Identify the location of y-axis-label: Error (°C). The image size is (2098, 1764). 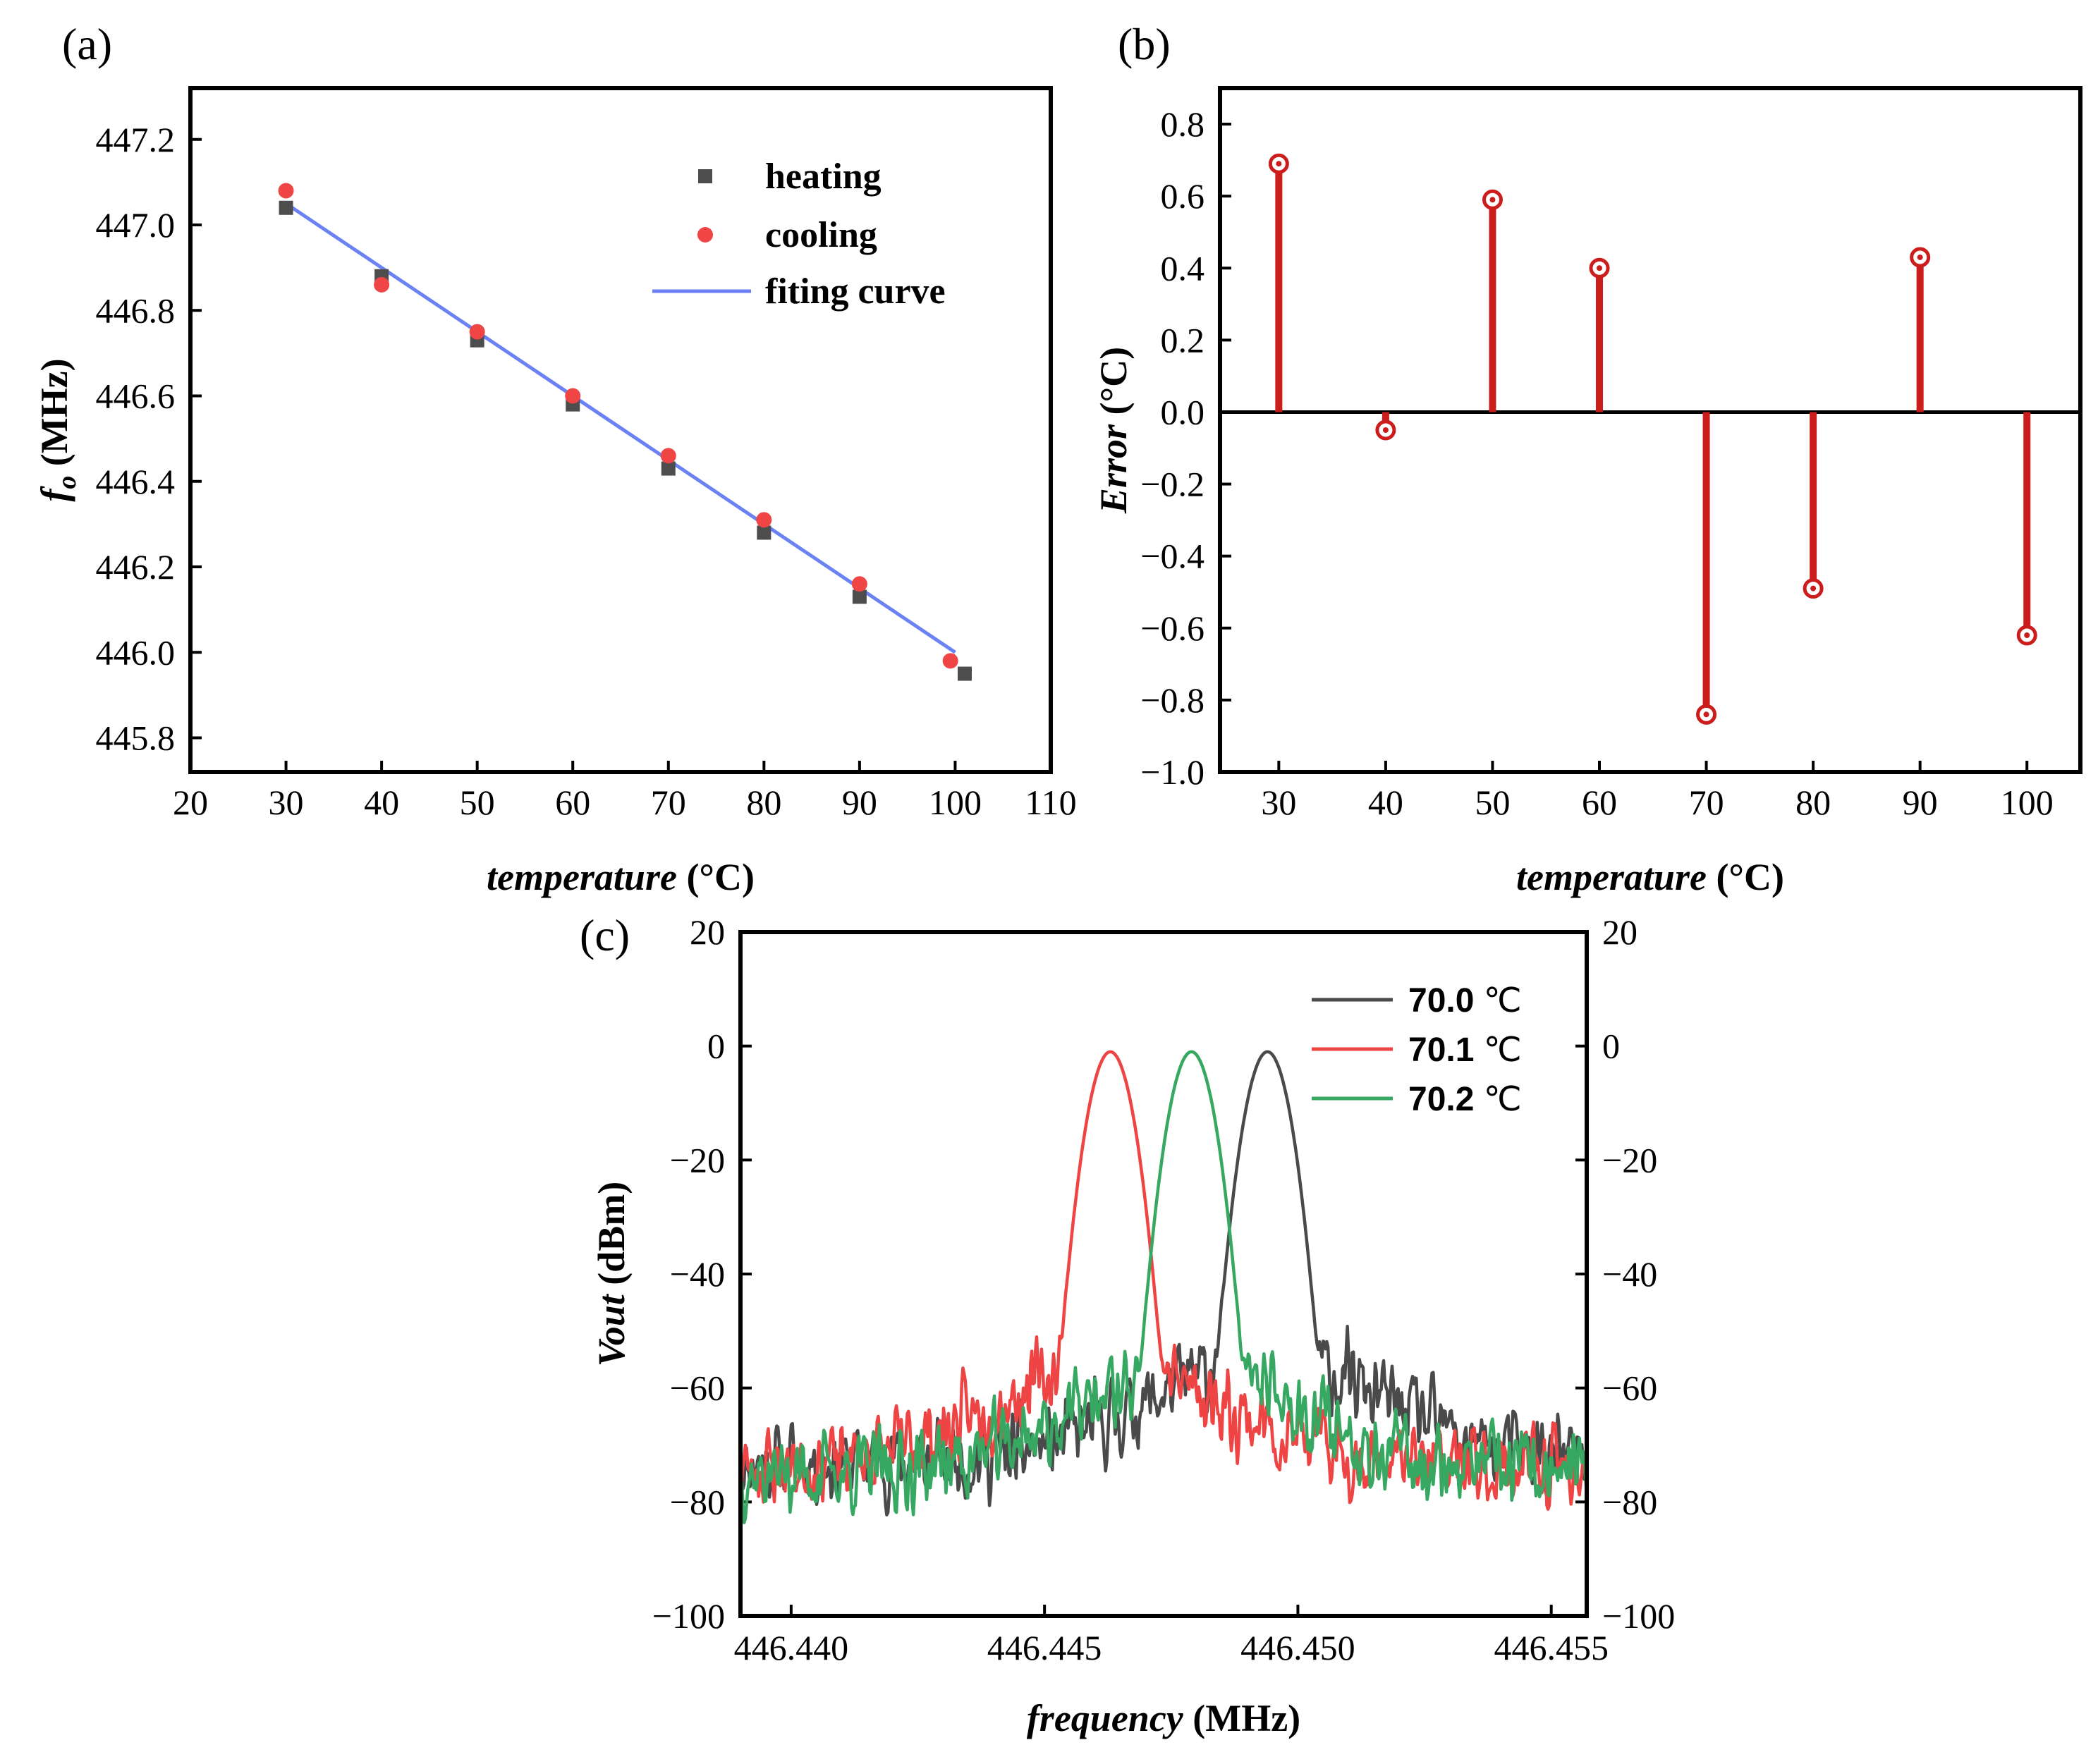
(1113, 430).